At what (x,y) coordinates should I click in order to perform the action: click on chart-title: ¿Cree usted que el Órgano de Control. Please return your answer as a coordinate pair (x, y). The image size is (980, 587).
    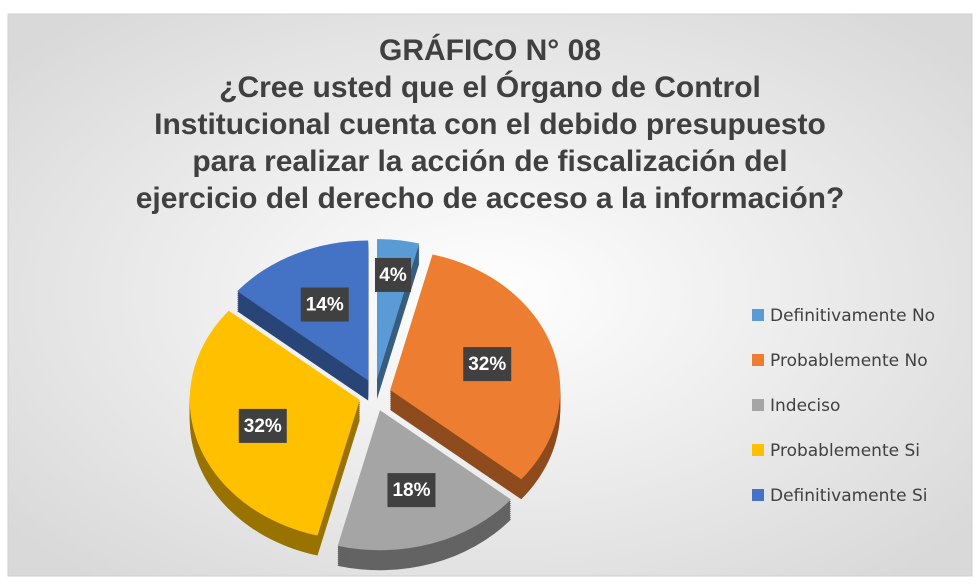
    Looking at the image, I should click on (490, 87).